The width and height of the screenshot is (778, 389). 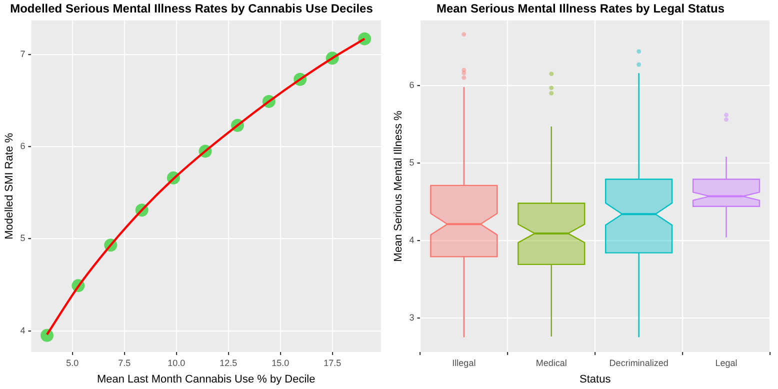 I want to click on x-axis-title: Mean Last Month Cannabis Use % by Decile, so click(x=206, y=379).